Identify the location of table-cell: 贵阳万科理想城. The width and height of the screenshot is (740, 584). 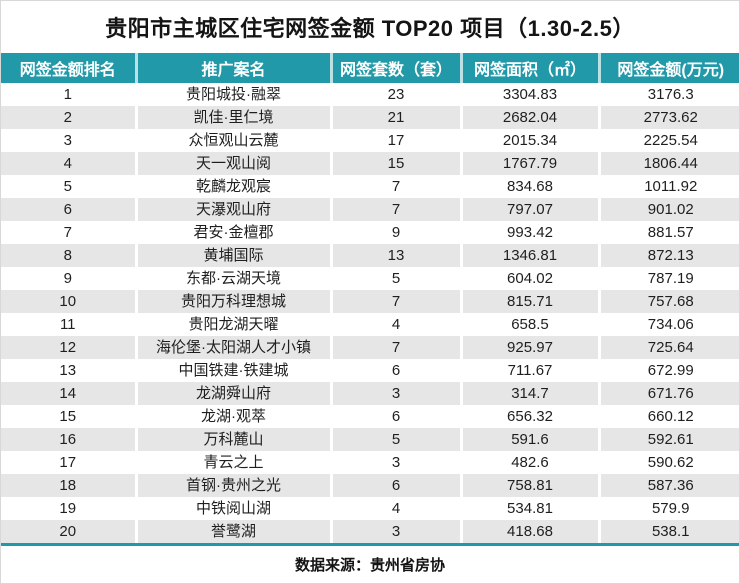
(232, 301).